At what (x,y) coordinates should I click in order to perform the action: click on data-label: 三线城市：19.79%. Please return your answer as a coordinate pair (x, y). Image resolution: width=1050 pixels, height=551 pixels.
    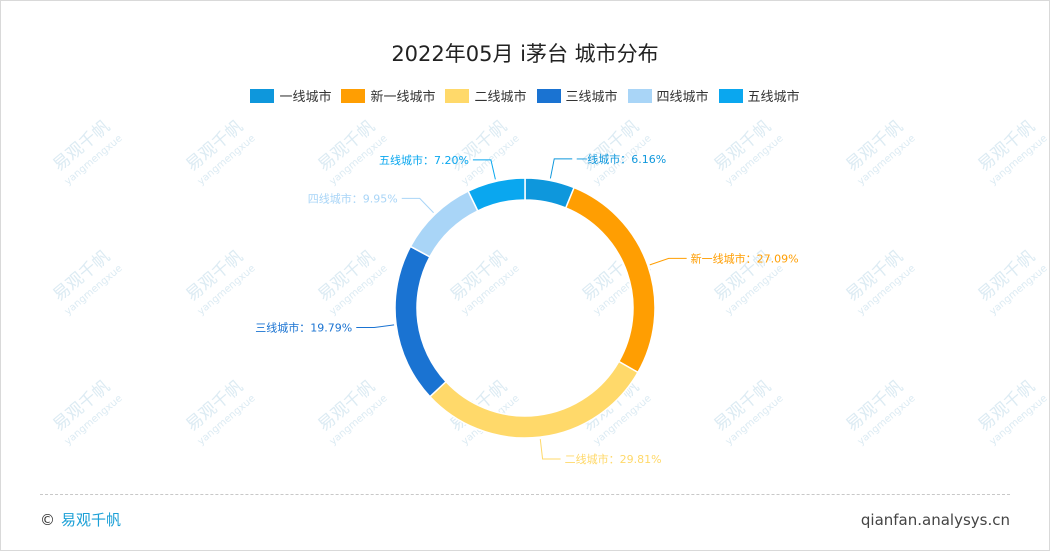
    Looking at the image, I should click on (303, 327).